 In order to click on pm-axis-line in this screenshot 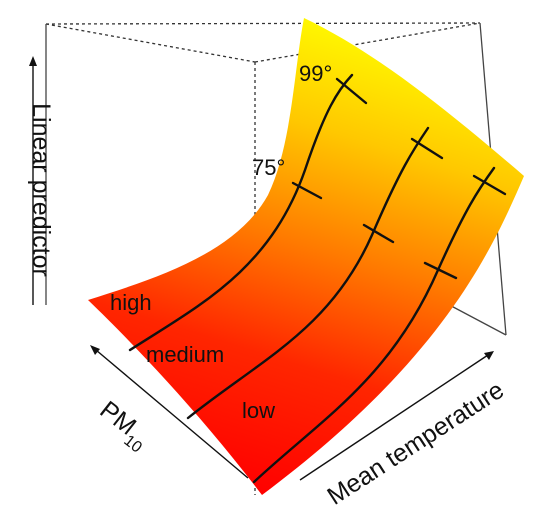, I will do `click(172, 414)`.